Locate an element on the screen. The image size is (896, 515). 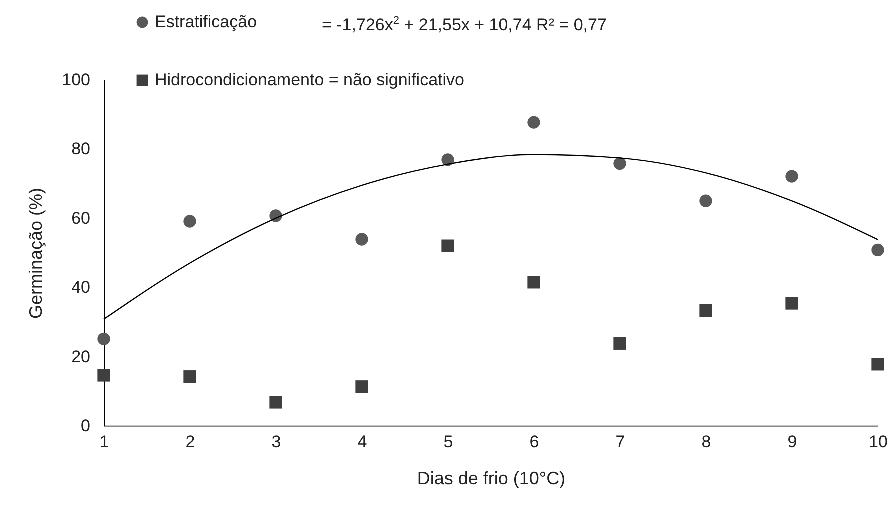
y-axis-title: Germinação (%) is located at coordinates (36, 254).